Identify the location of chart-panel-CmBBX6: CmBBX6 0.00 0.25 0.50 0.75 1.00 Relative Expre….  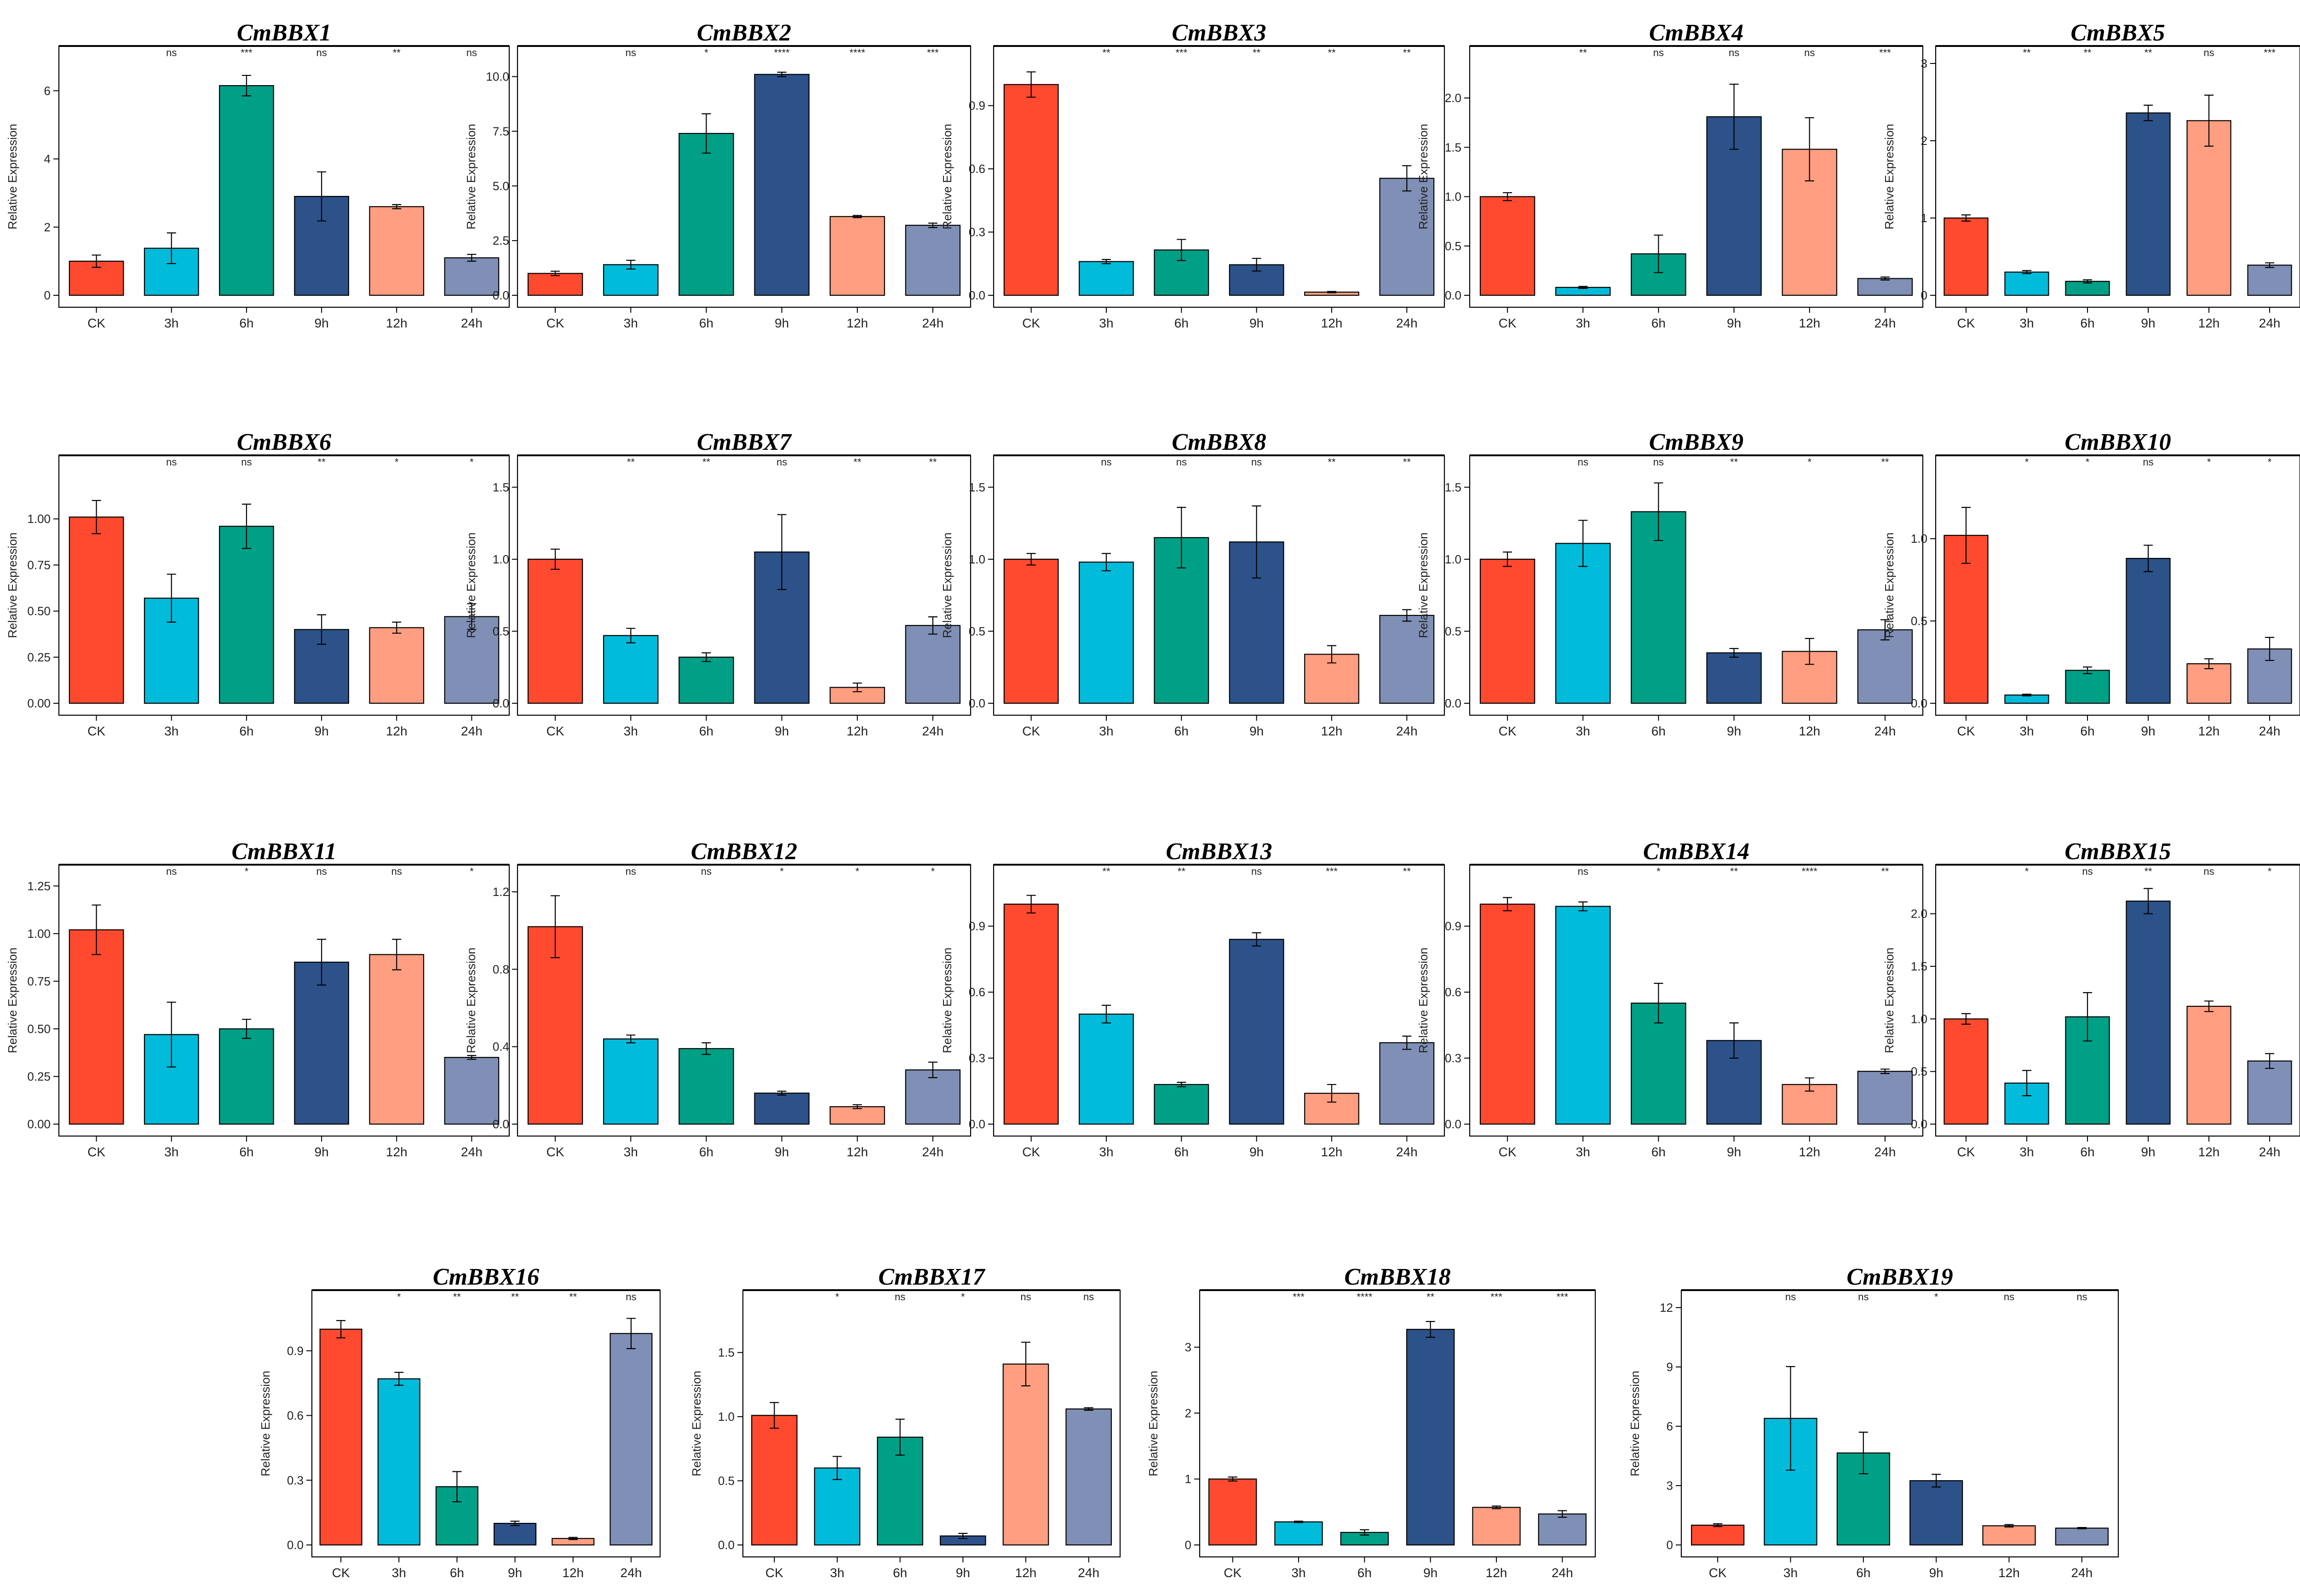
(258, 583).